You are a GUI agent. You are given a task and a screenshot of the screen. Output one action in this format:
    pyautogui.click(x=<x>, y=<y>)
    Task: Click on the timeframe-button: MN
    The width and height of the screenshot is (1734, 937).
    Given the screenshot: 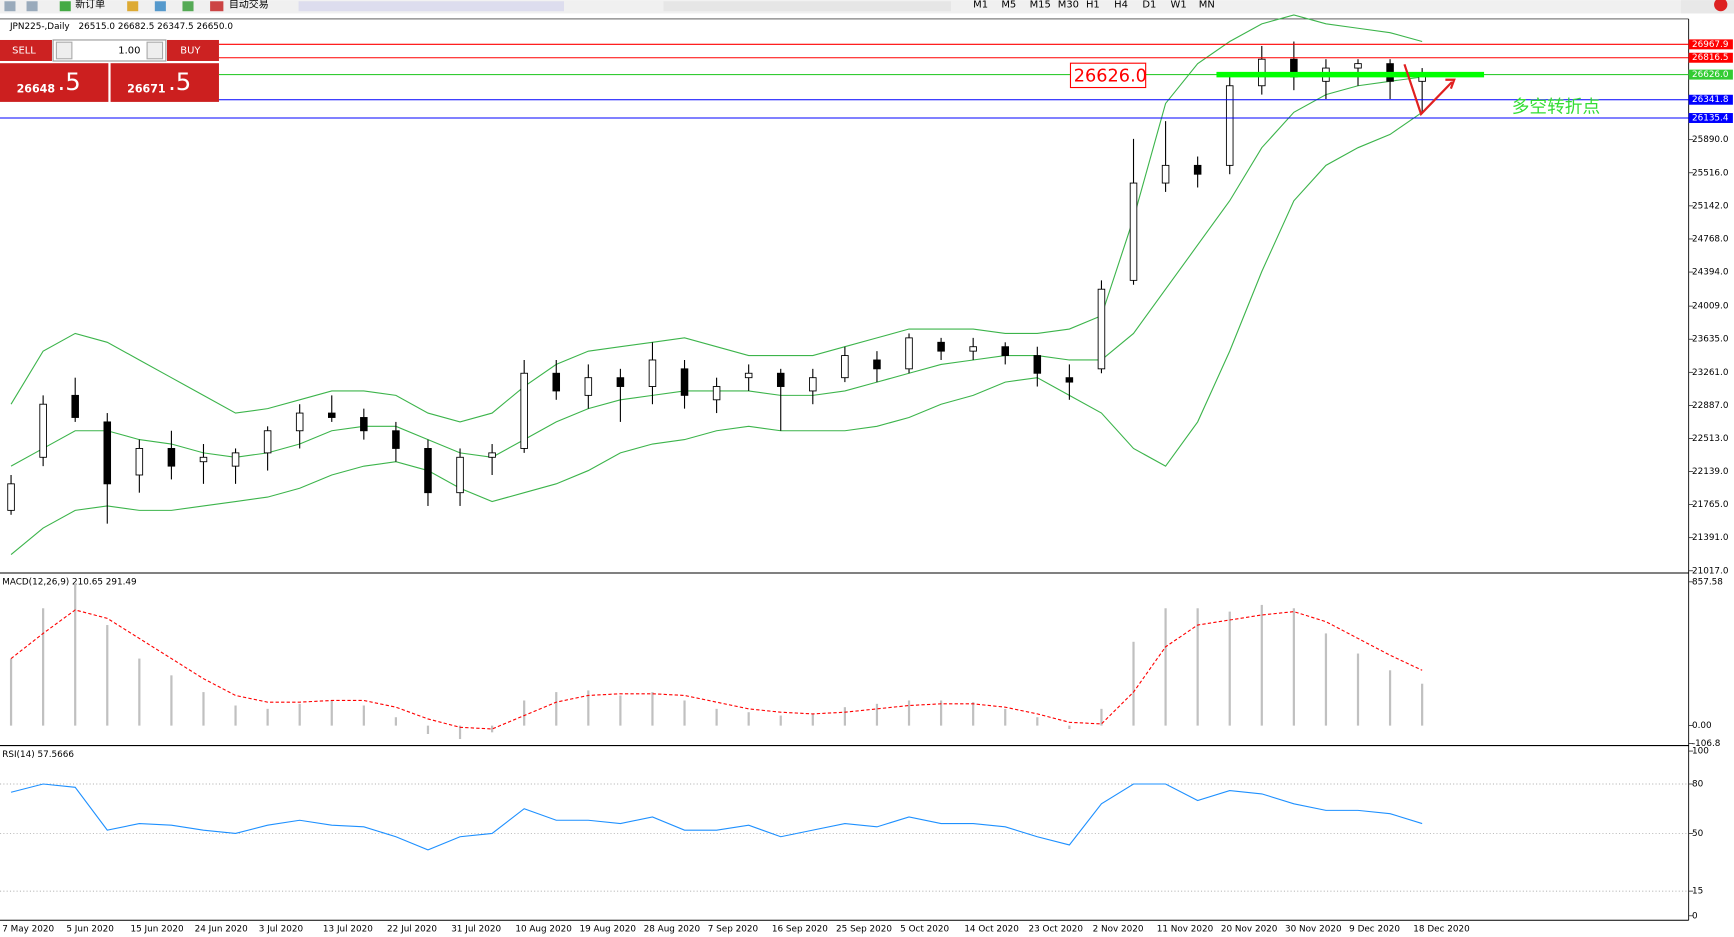 What is the action you would take?
    pyautogui.click(x=1207, y=5)
    